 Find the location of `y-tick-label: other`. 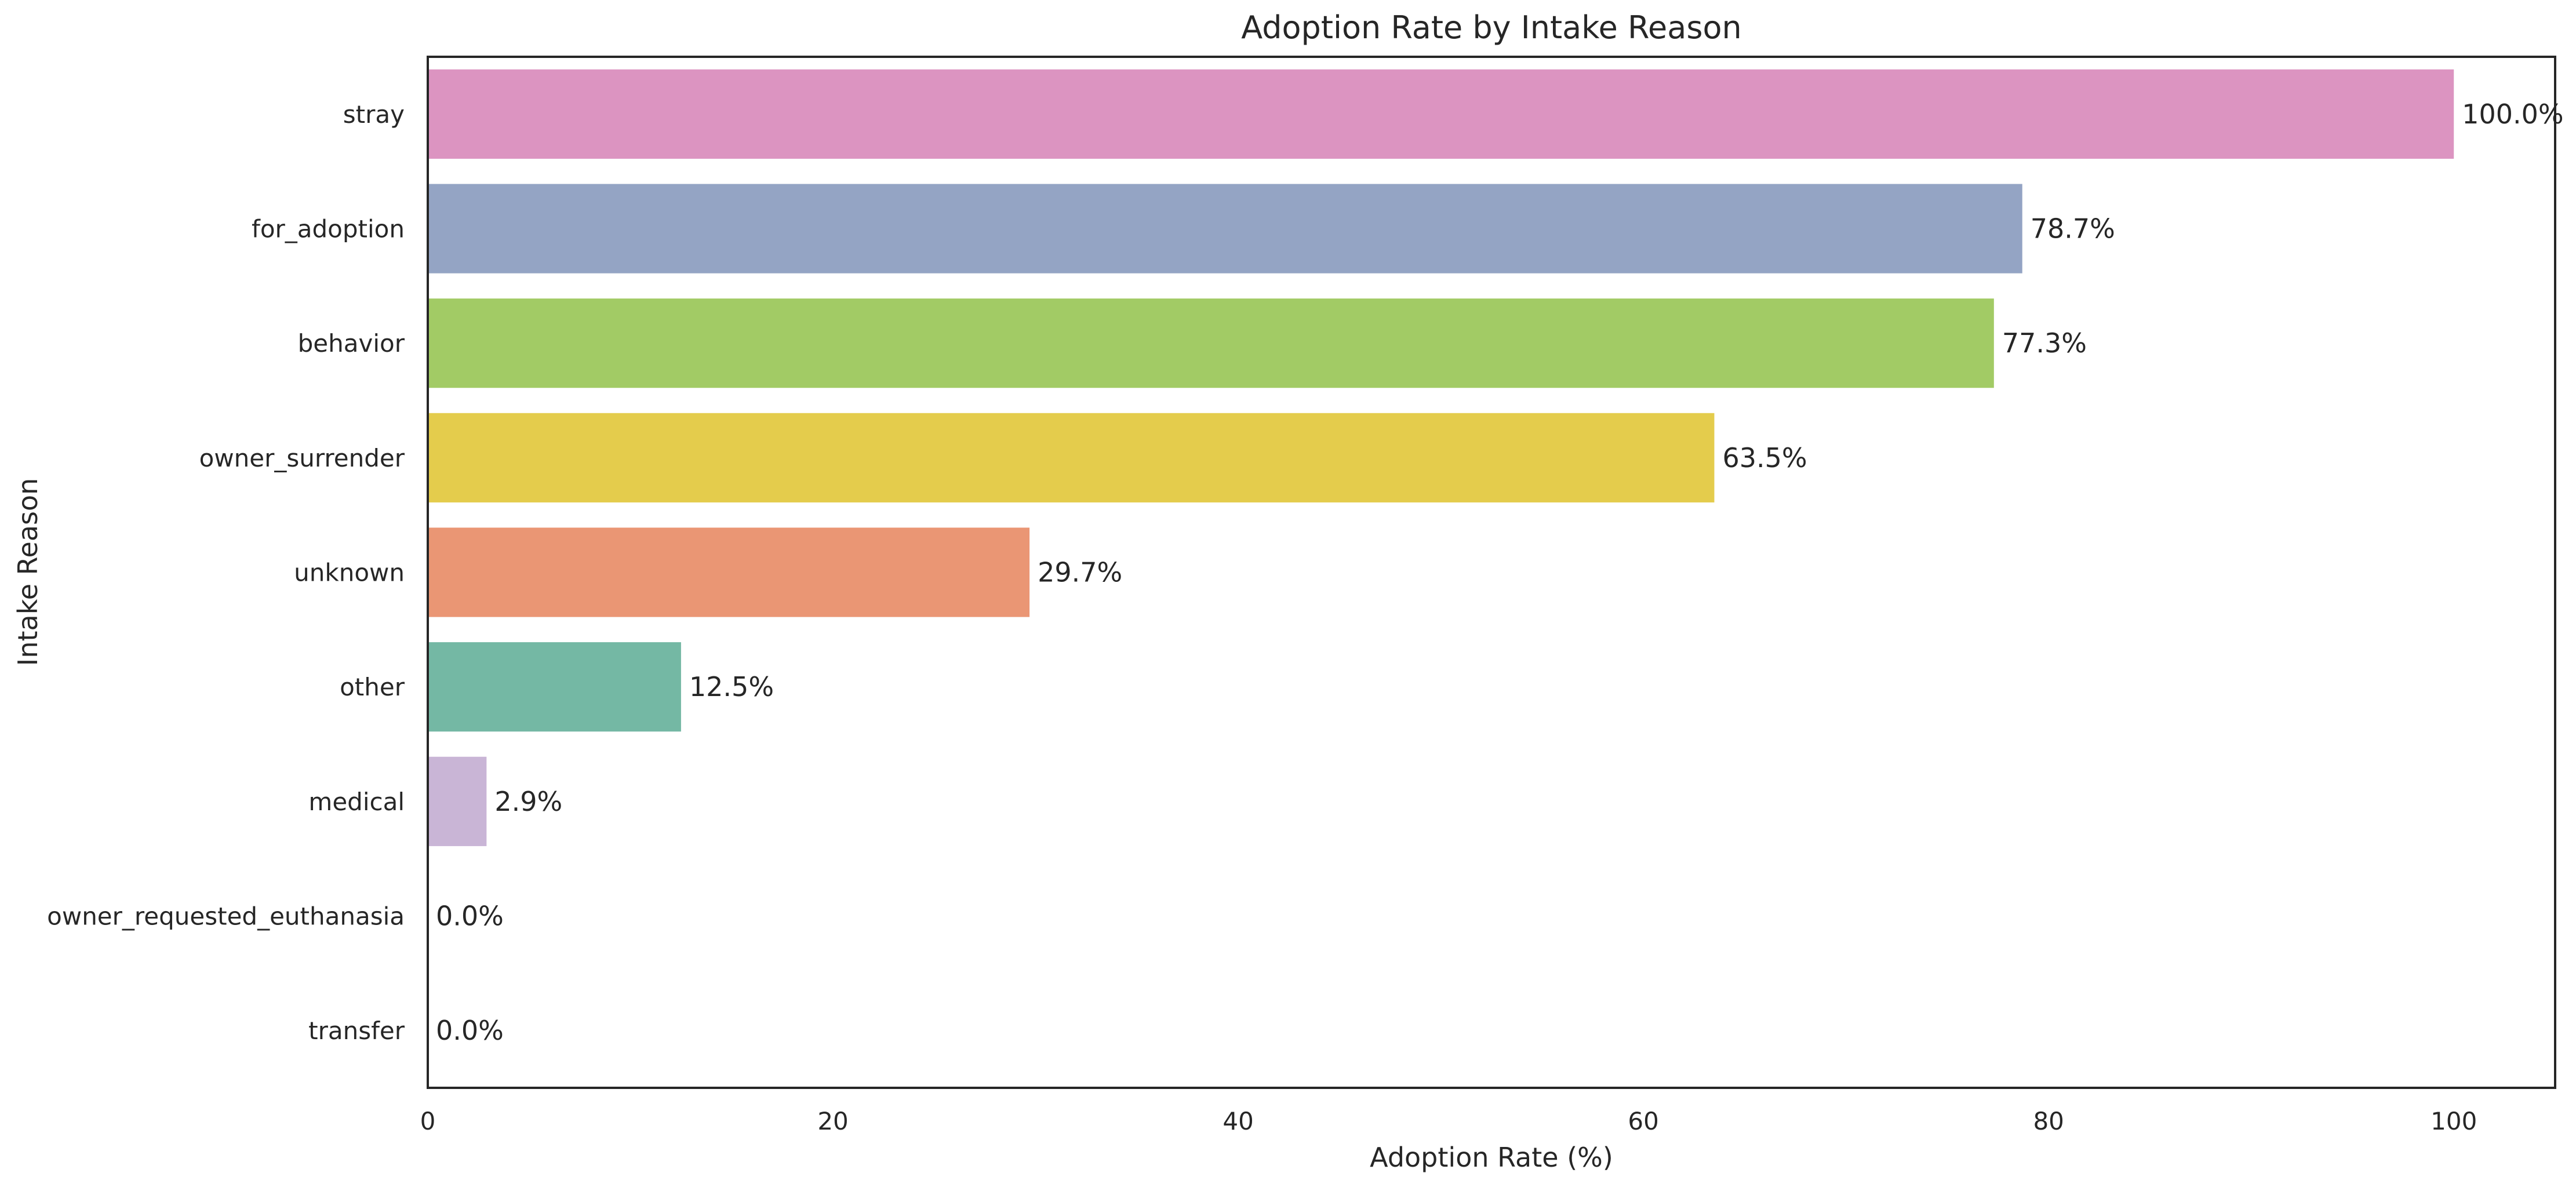

y-tick-label: other is located at coordinates (372, 687).